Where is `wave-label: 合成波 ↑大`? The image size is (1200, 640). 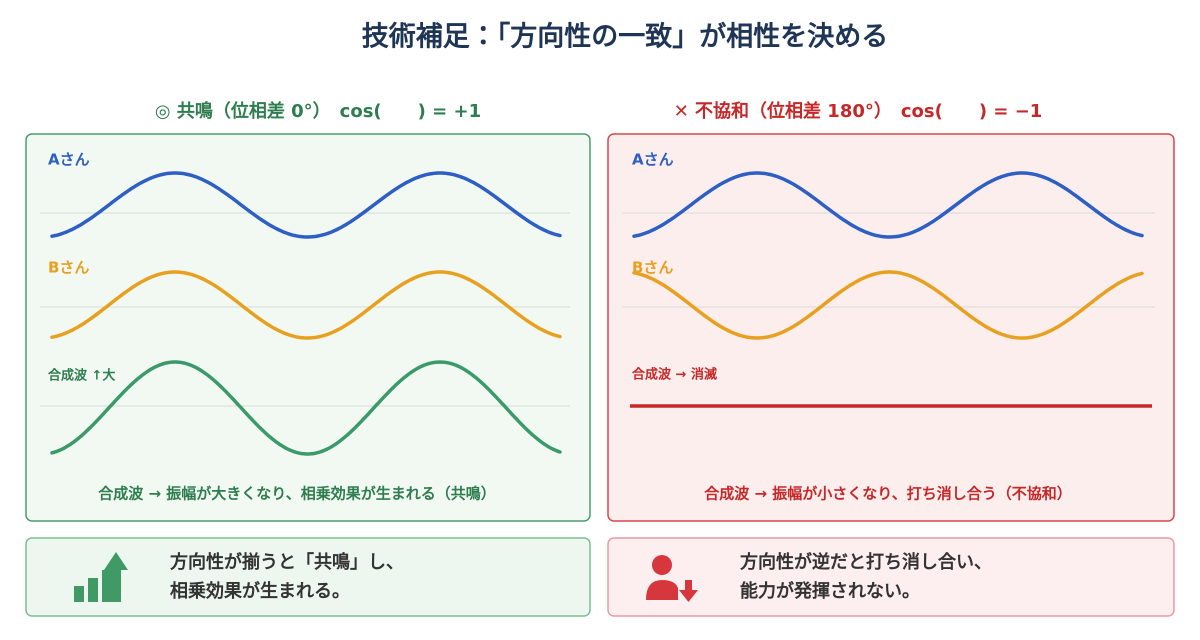 wave-label: 合成波 ↑大 is located at coordinates (81, 376).